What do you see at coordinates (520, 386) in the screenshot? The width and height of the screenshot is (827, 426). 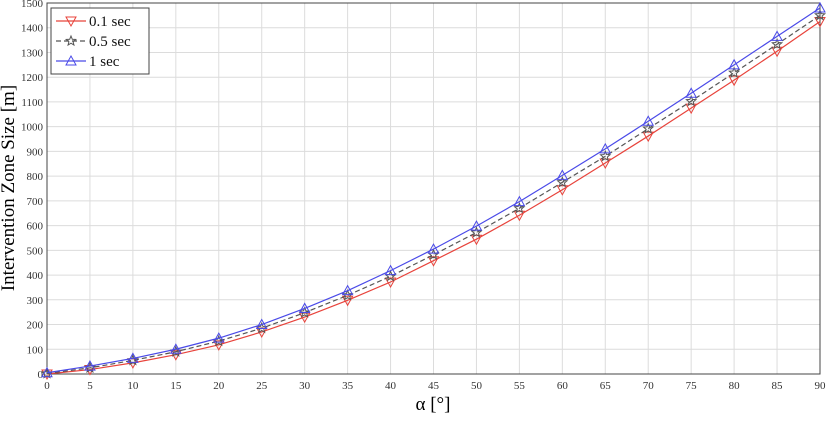 I see `x-tick-label: 55` at bounding box center [520, 386].